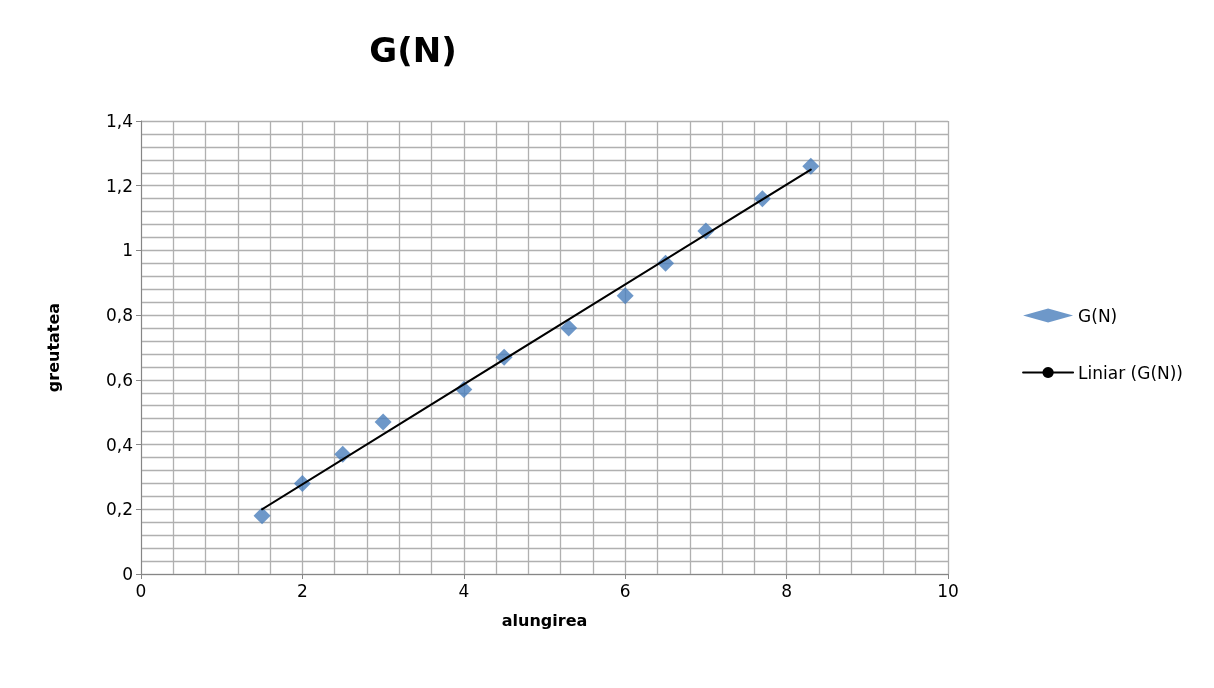 This screenshot has height=688, width=1214. I want to click on chart-title: G(N), so click(413, 50).